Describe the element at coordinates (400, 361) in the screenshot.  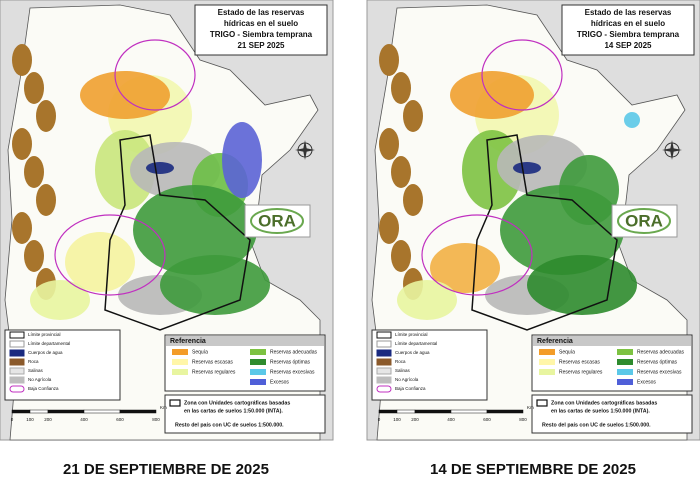
I see `legend-label: Roca` at that location.